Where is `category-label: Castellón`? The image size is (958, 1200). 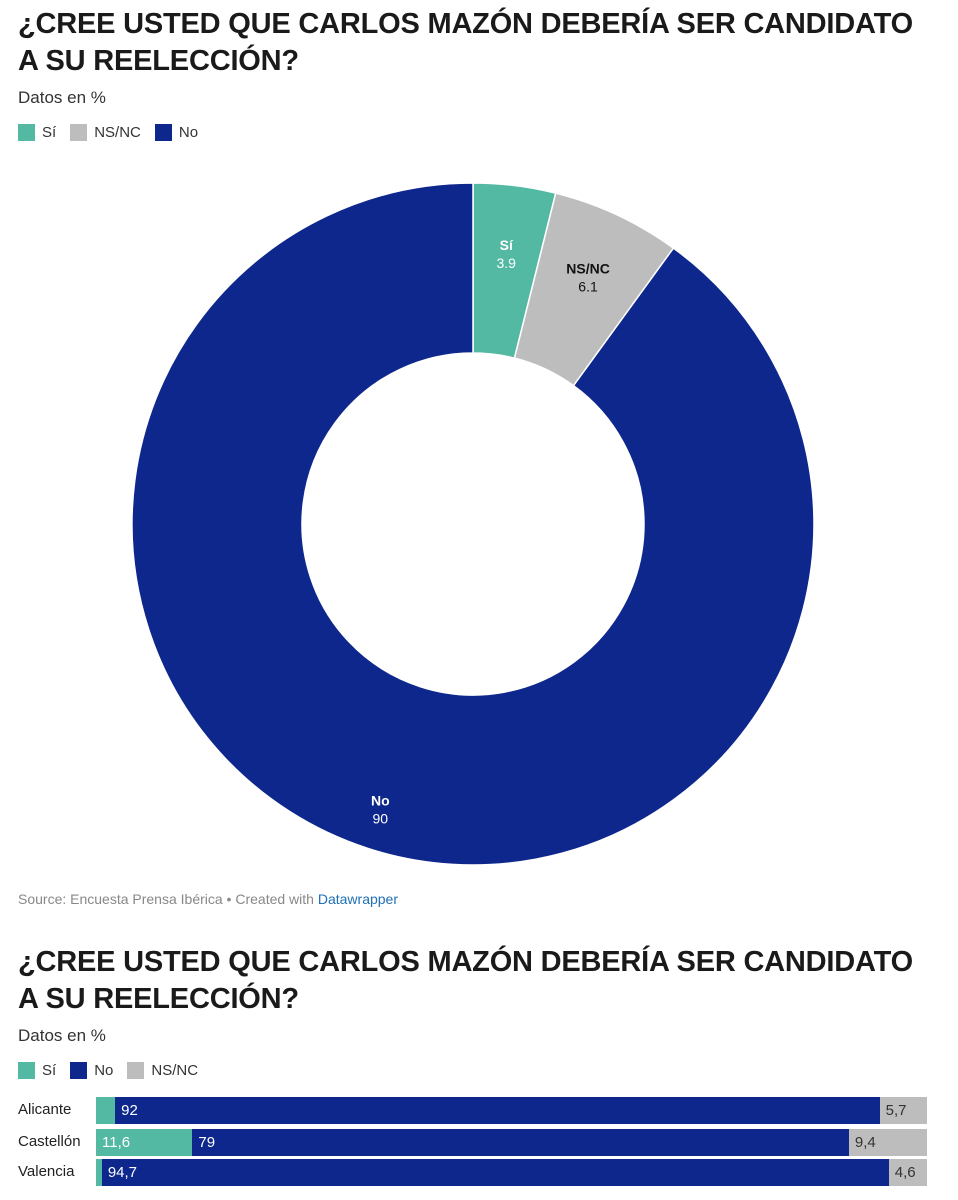
category-label: Castellón is located at coordinates (49, 1141).